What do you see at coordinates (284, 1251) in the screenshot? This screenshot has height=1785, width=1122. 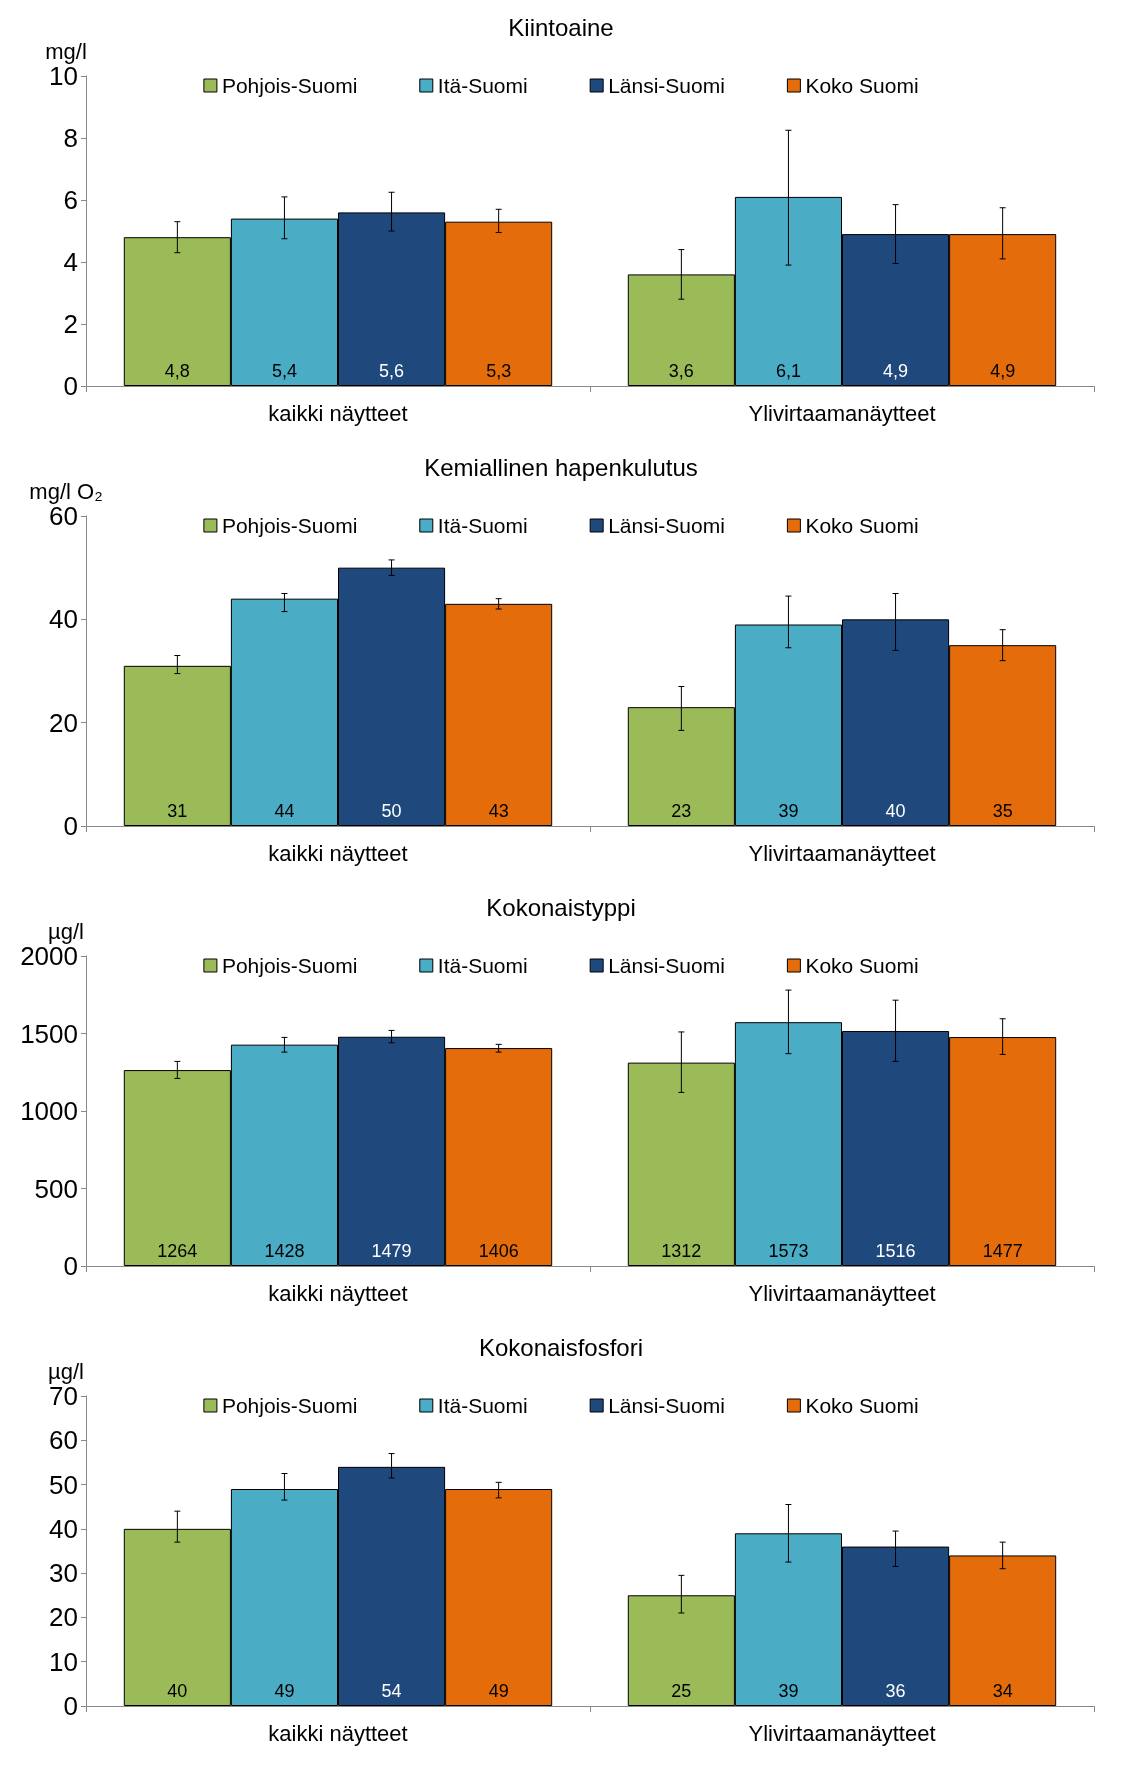 I see `data-label: 1428` at bounding box center [284, 1251].